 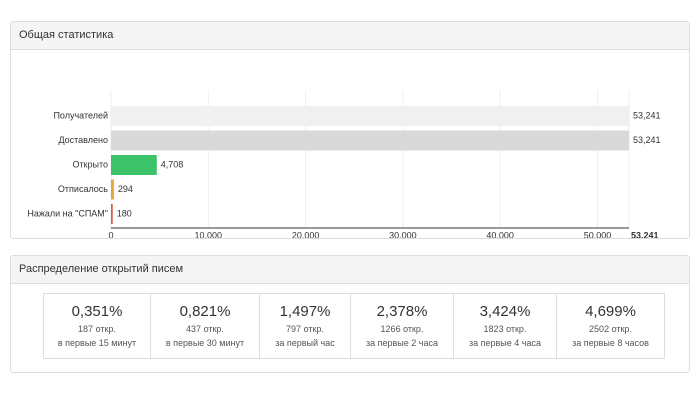 What do you see at coordinates (403, 234) in the screenshot?
I see `x-tick-label: 30,000` at bounding box center [403, 234].